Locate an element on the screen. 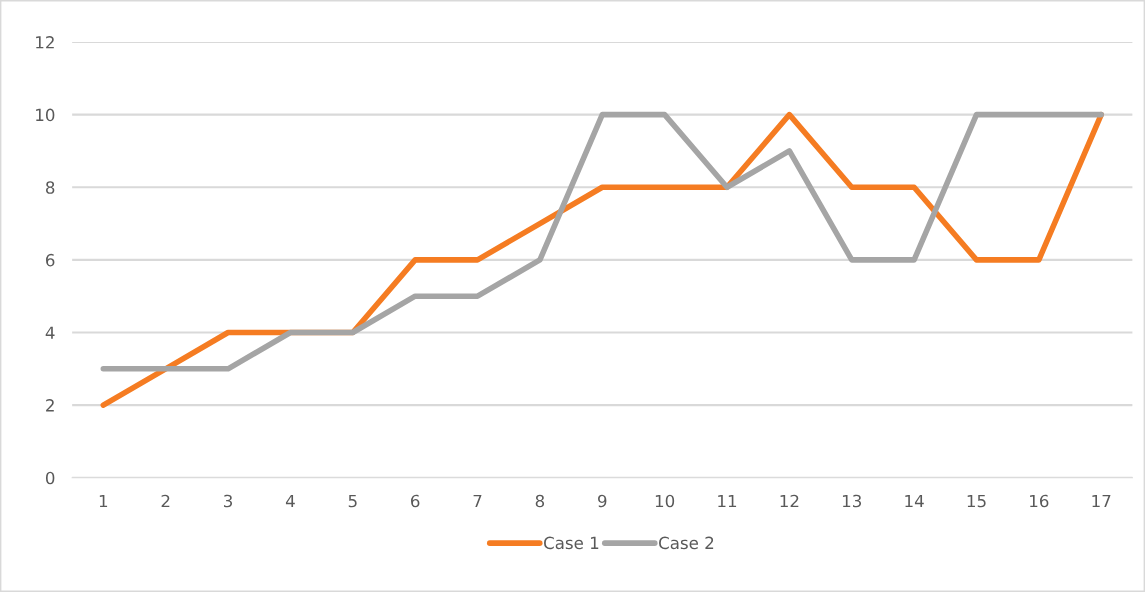  x-tick-label: 5 is located at coordinates (352, 501).